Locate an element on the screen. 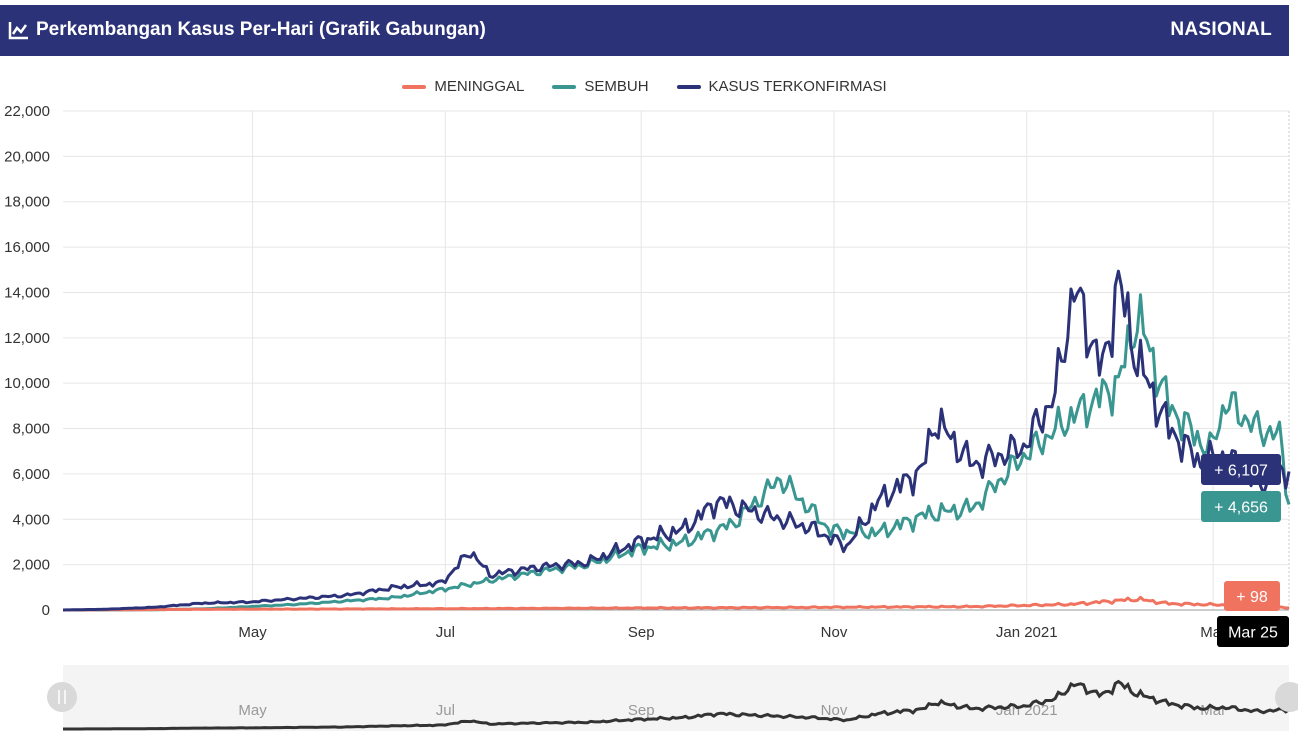 The image size is (1298, 737). tooltip-confirmed-text: + 6,107 is located at coordinates (1241, 471).